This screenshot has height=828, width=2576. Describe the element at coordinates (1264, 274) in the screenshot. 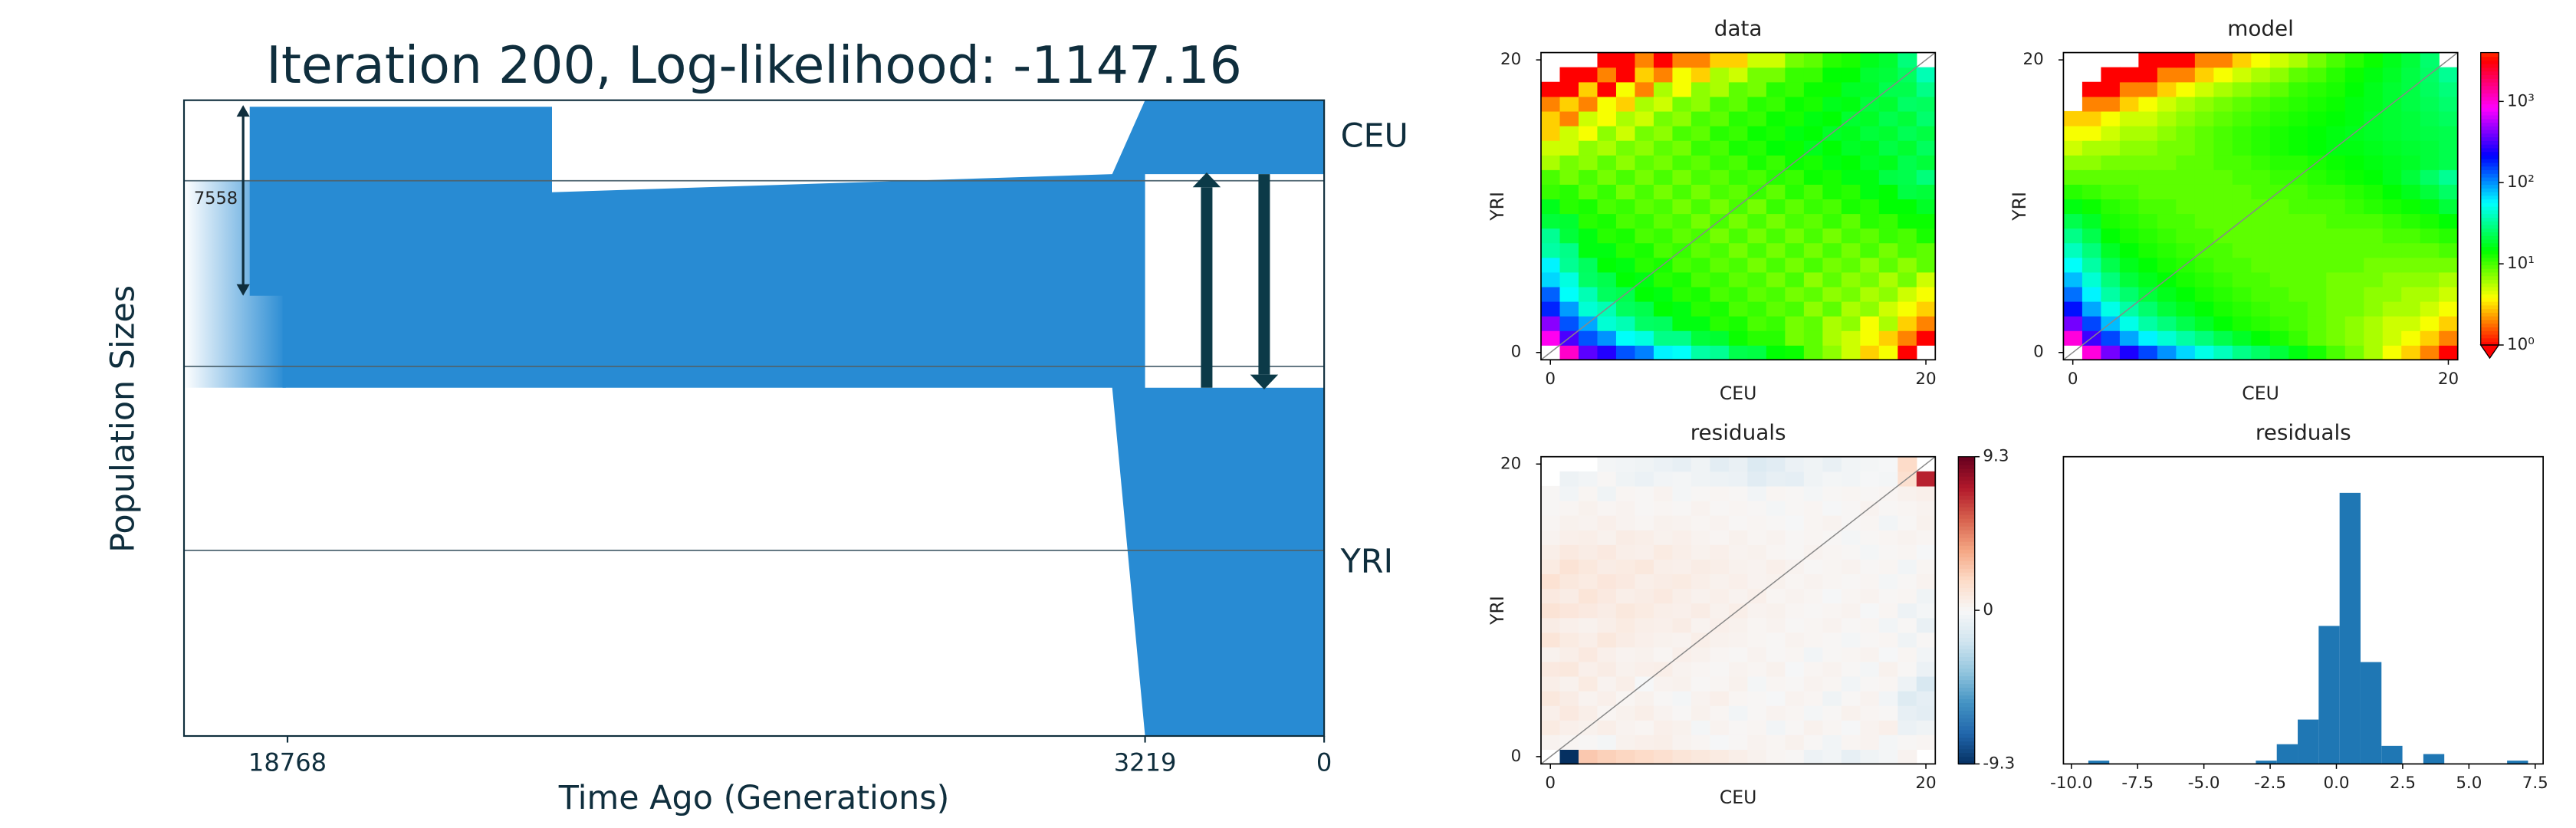

I see `migration-arrow` at that location.